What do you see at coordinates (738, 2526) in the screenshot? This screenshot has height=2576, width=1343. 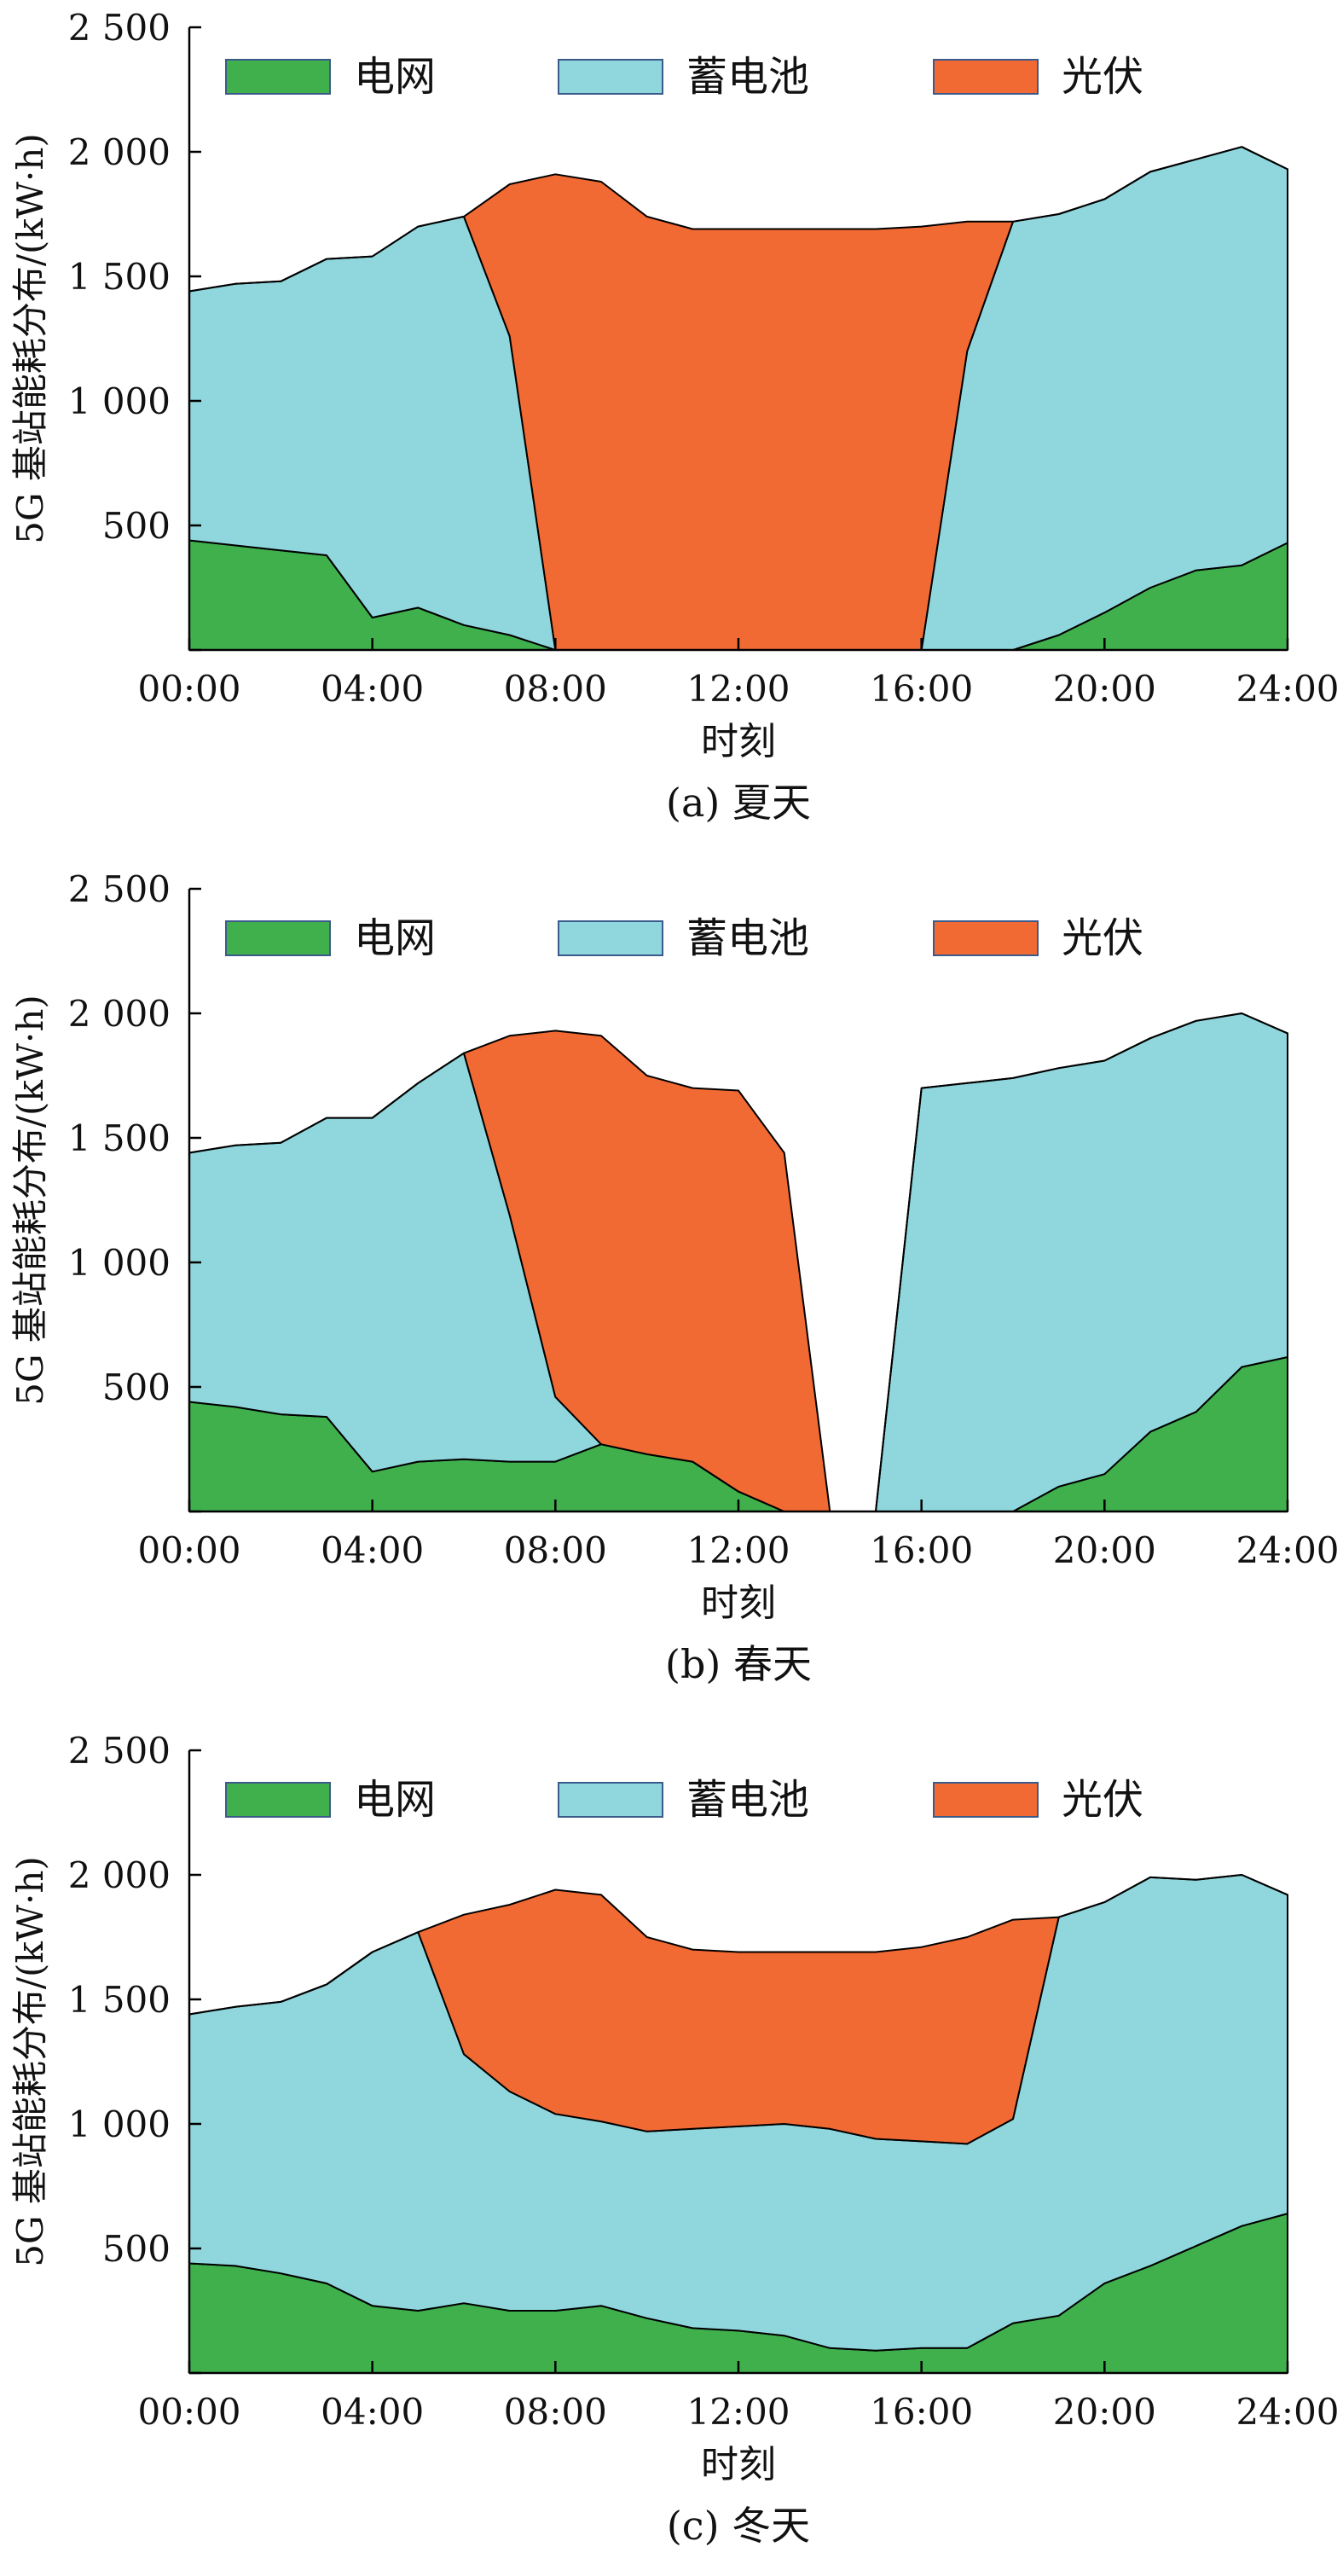 I see `chart-title: (c) 冬天` at bounding box center [738, 2526].